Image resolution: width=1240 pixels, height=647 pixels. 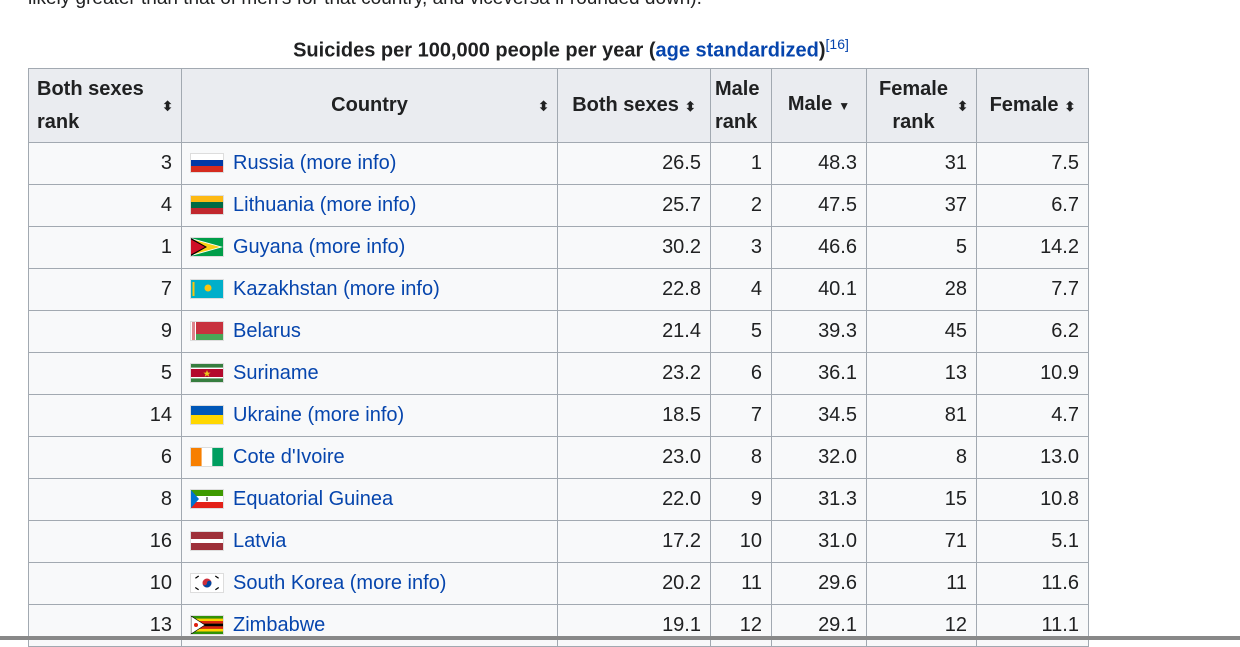 What do you see at coordinates (207, 415) in the screenshot?
I see `ukraine-flag-icon` at bounding box center [207, 415].